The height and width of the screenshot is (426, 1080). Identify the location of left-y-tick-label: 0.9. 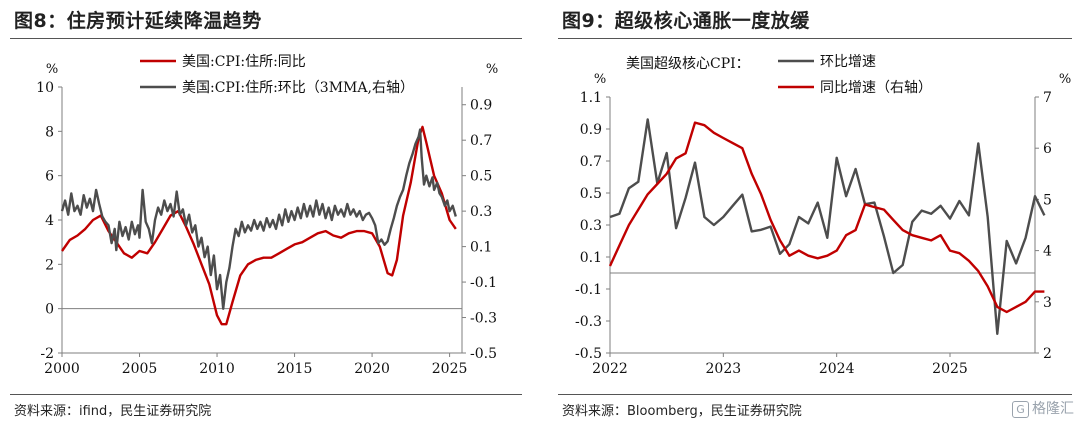
(591, 130).